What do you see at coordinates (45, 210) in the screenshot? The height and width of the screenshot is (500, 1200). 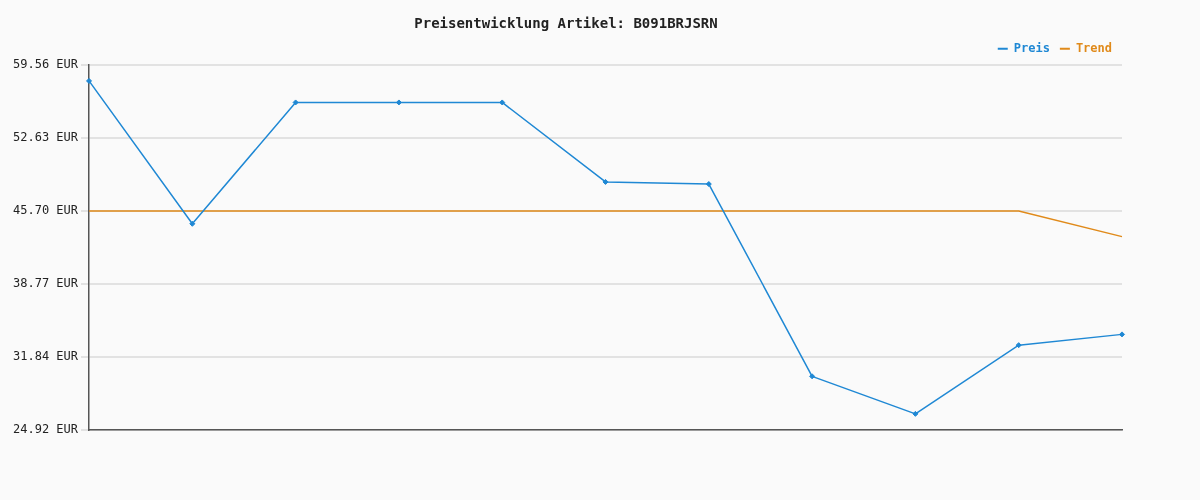 I see `y-tick-label: 45.70 EUR` at bounding box center [45, 210].